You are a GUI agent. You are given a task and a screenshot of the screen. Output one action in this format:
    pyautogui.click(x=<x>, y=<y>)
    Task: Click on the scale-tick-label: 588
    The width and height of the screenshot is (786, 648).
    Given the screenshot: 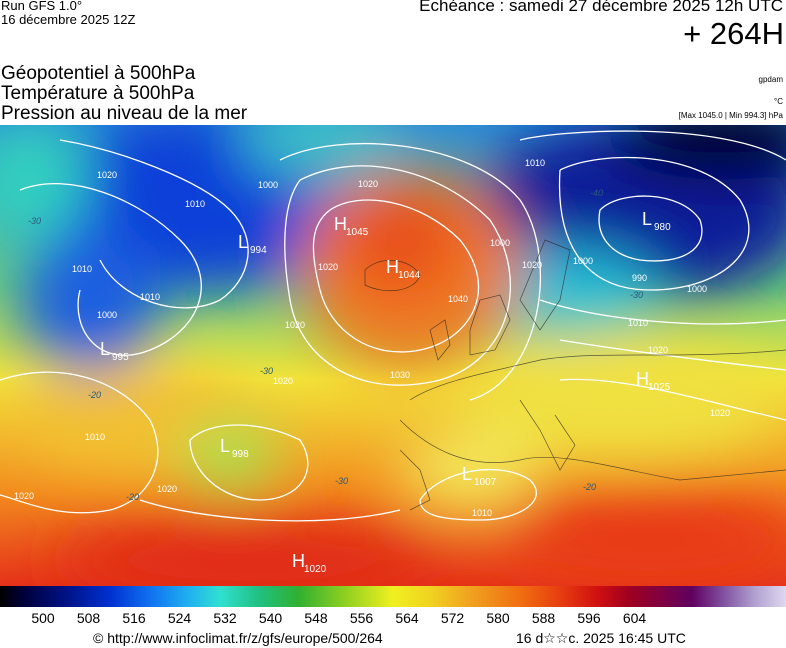 What is the action you would take?
    pyautogui.click(x=543, y=618)
    